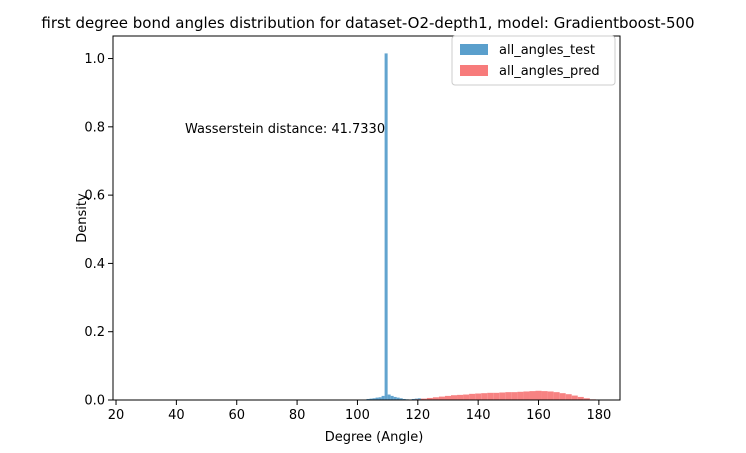 The image size is (746, 453). Describe the element at coordinates (116, 415) in the screenshot. I see `x-tick-label: 20` at that location.